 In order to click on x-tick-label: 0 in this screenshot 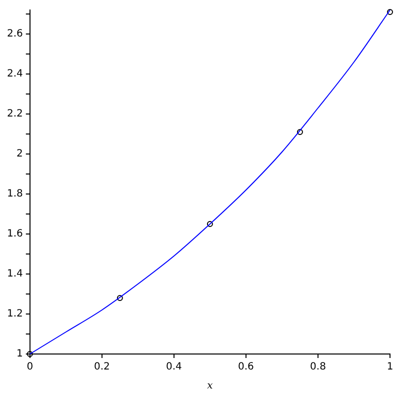, I will do `click(30, 367)`.